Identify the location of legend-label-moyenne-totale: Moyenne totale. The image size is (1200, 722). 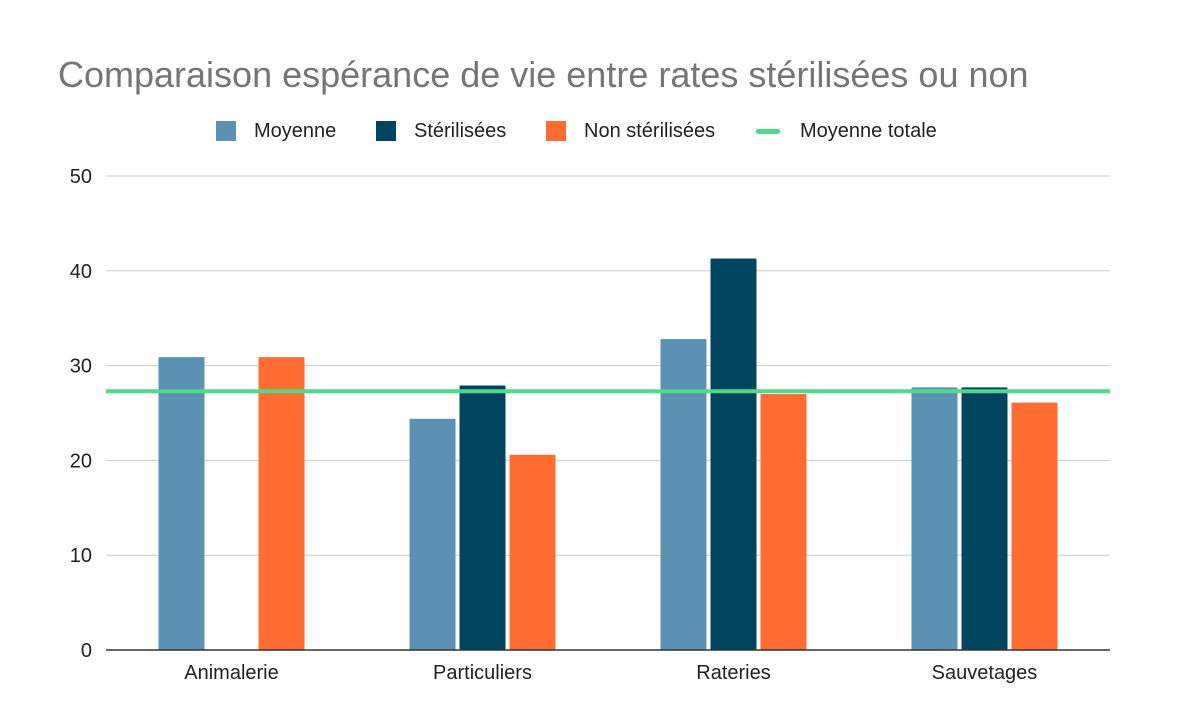
(868, 130).